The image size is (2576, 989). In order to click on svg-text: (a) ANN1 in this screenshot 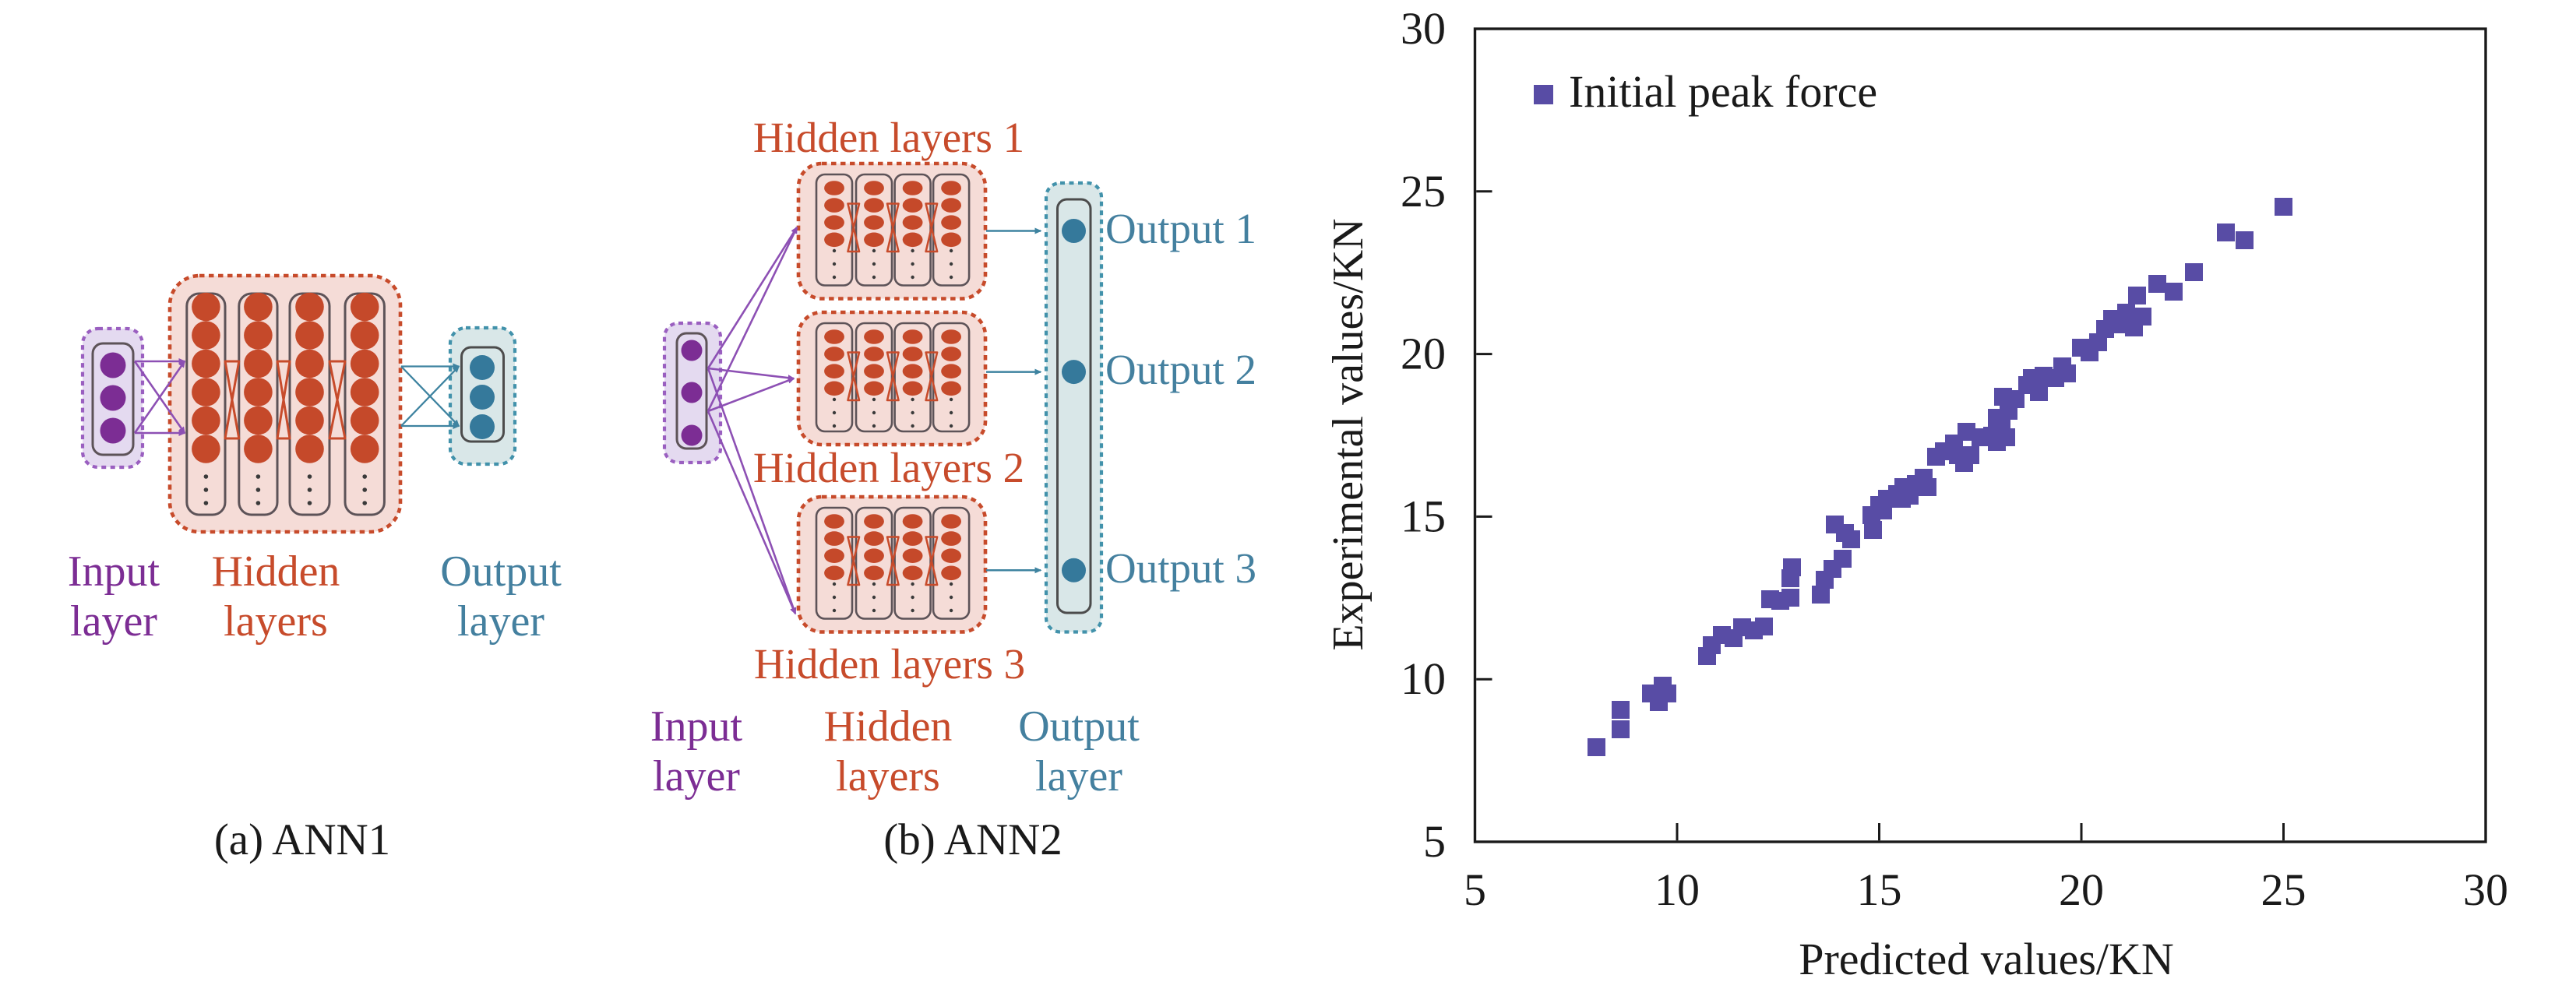, I will do `click(302, 839)`.